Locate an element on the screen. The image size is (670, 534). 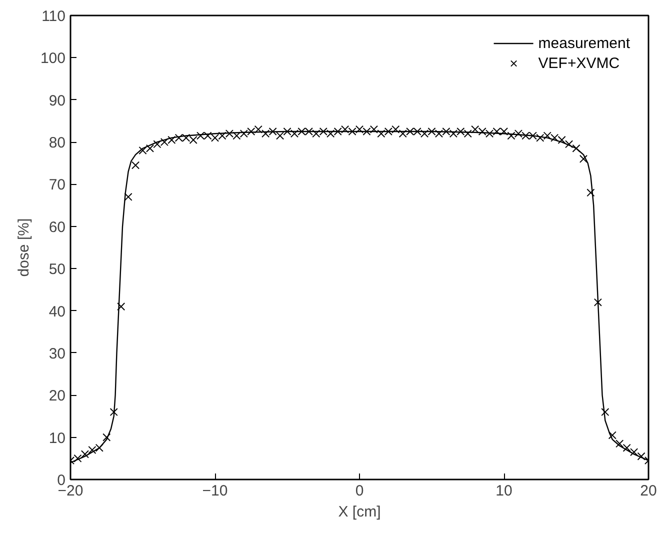
x-axis-title: X [cm] is located at coordinates (359, 512).